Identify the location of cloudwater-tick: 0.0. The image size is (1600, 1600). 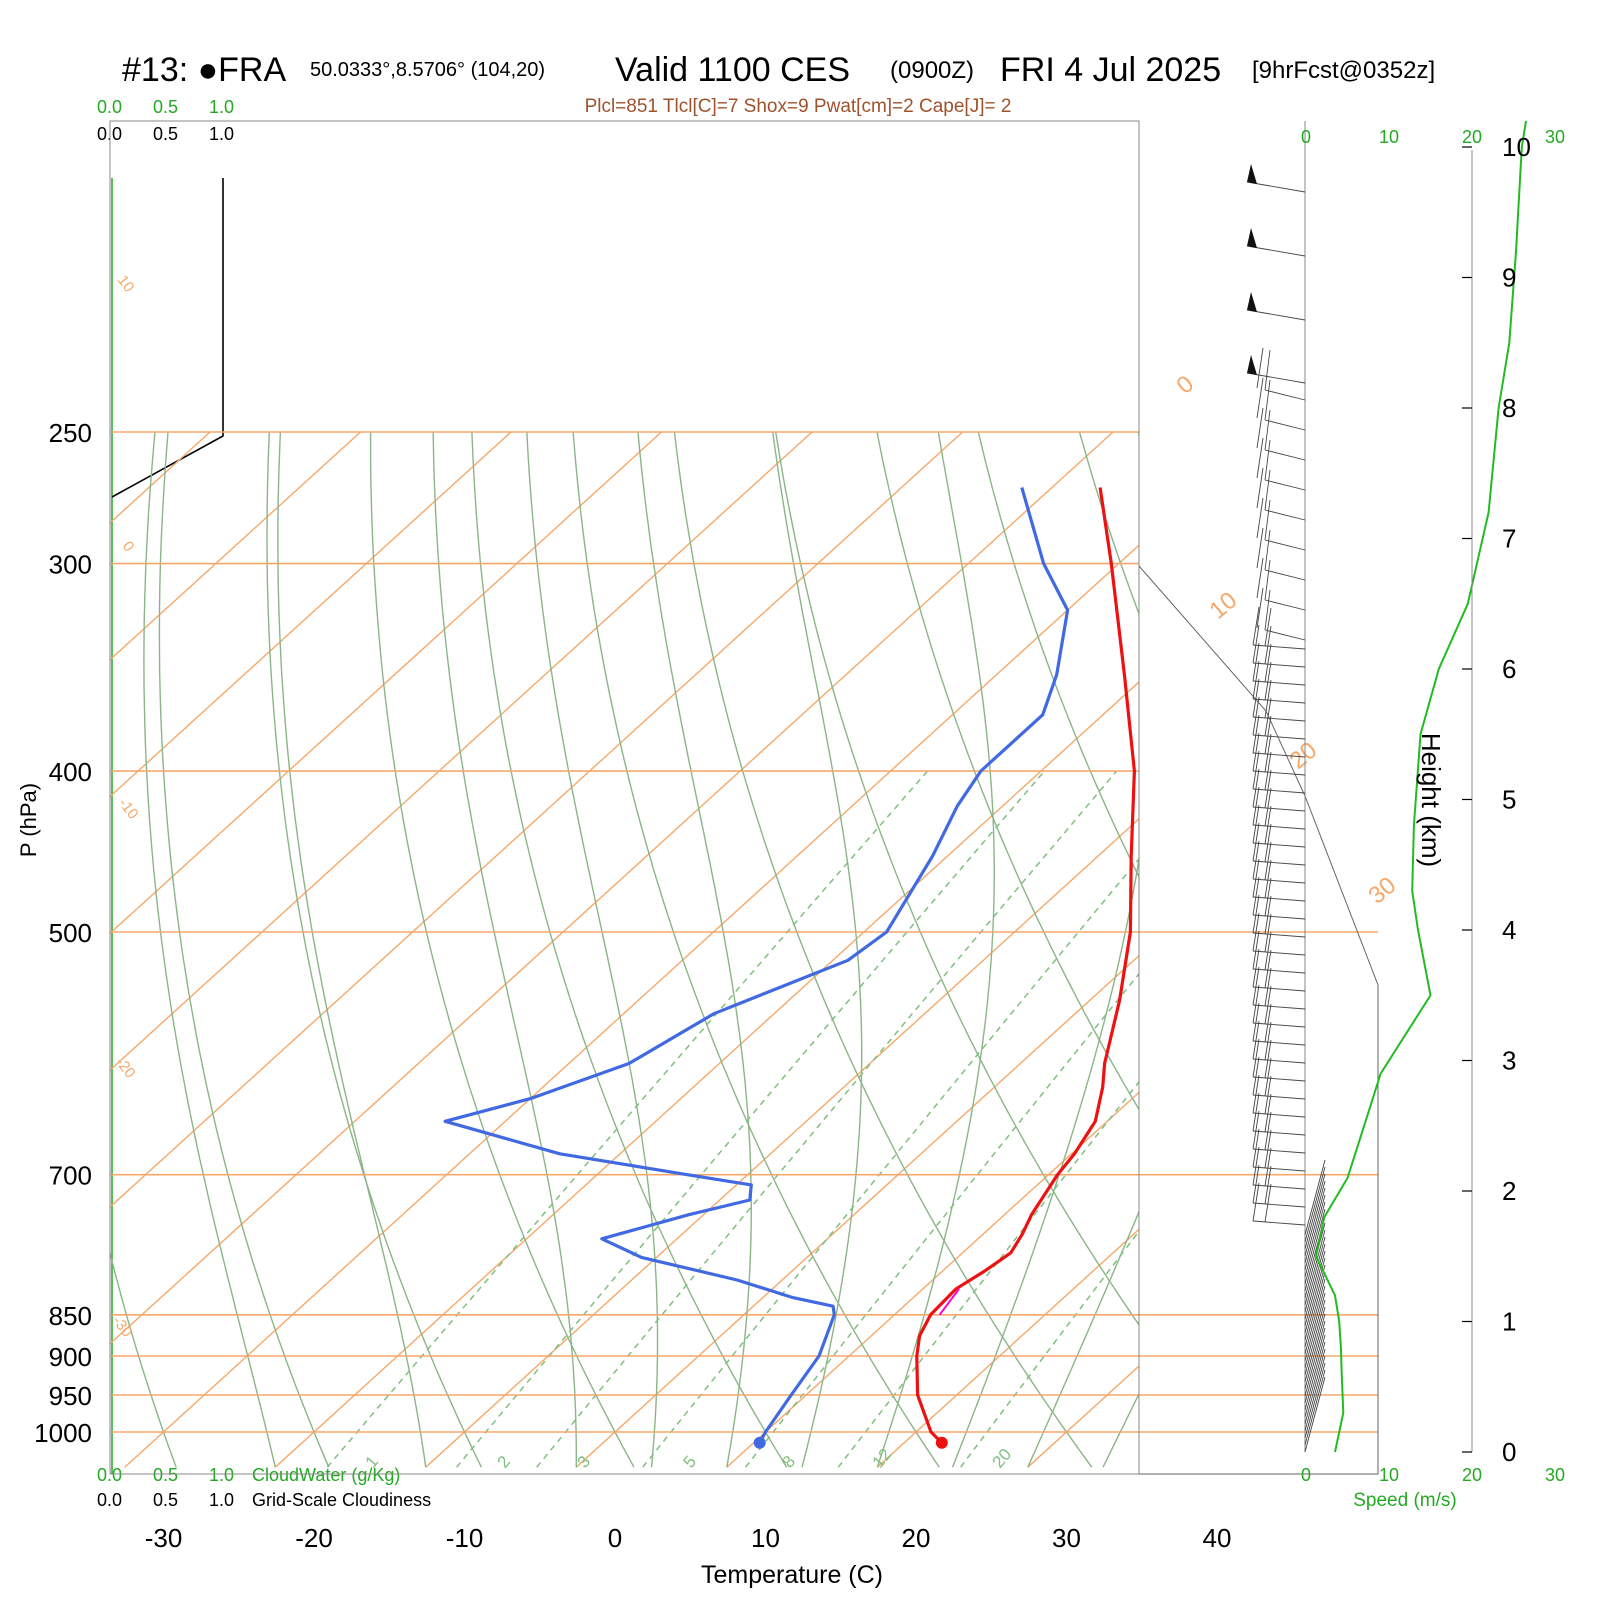
(109, 107).